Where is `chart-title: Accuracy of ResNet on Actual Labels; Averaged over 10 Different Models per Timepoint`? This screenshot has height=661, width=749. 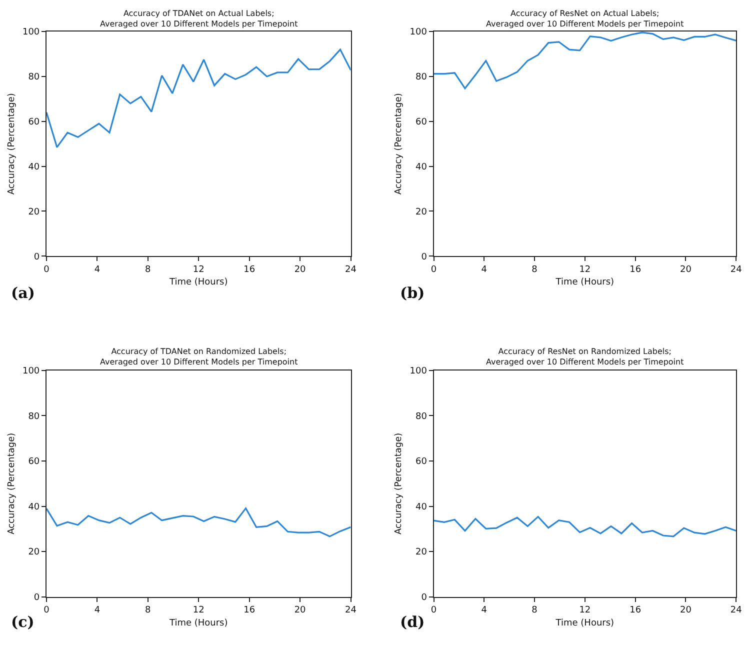
chart-title: Accuracy of ResNet on Actual Labels; Averaged over 10 Different Models per Timepoint is located at coordinates (585, 18).